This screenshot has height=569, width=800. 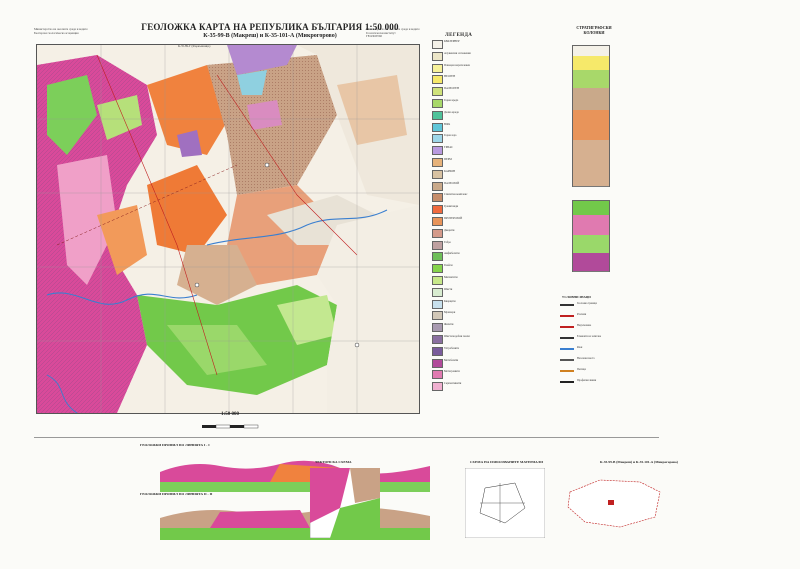 What do you see at coordinates (372, 110) in the screenshot?
I see `unit-permian-ne` at bounding box center [372, 110].